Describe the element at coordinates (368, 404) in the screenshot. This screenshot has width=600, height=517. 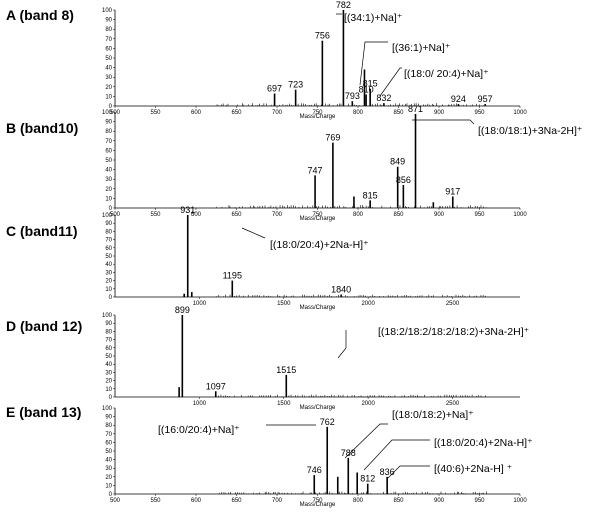
I see `x-tick-label: 2000` at that location.